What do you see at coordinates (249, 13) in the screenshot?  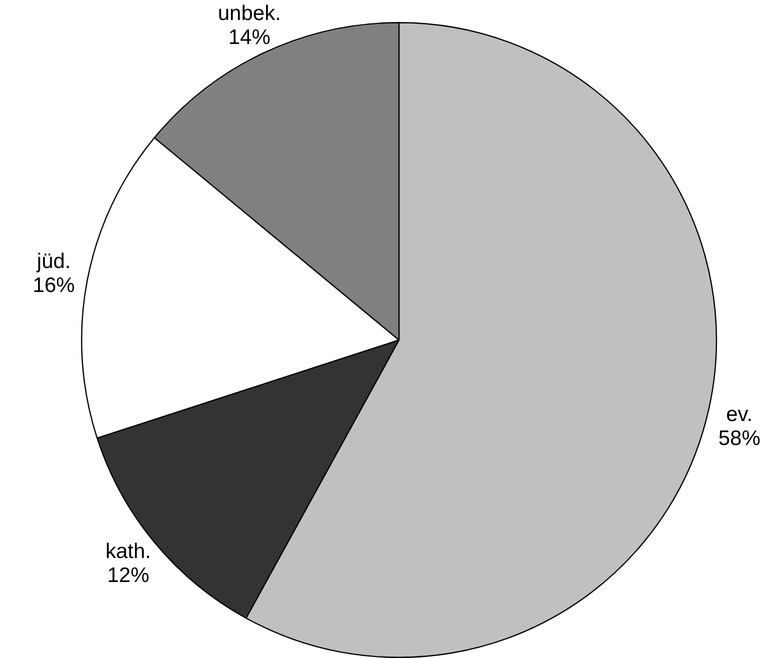 I see `slice-label: unbek.` at bounding box center [249, 13].